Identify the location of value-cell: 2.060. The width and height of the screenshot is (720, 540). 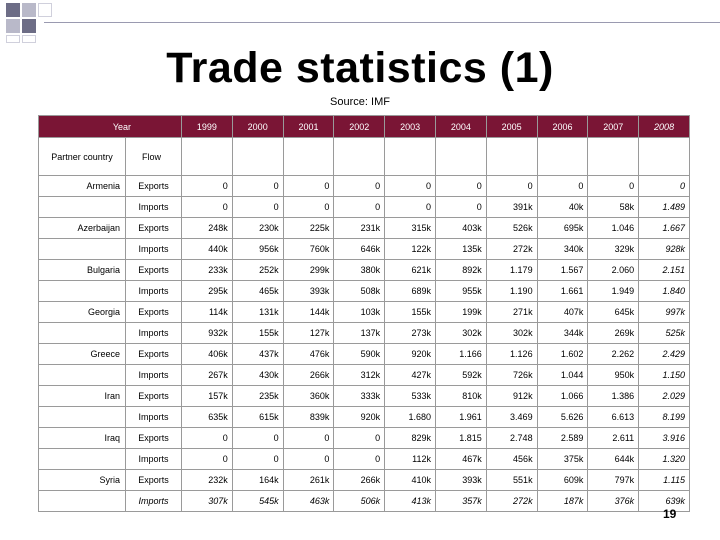
(613, 270).